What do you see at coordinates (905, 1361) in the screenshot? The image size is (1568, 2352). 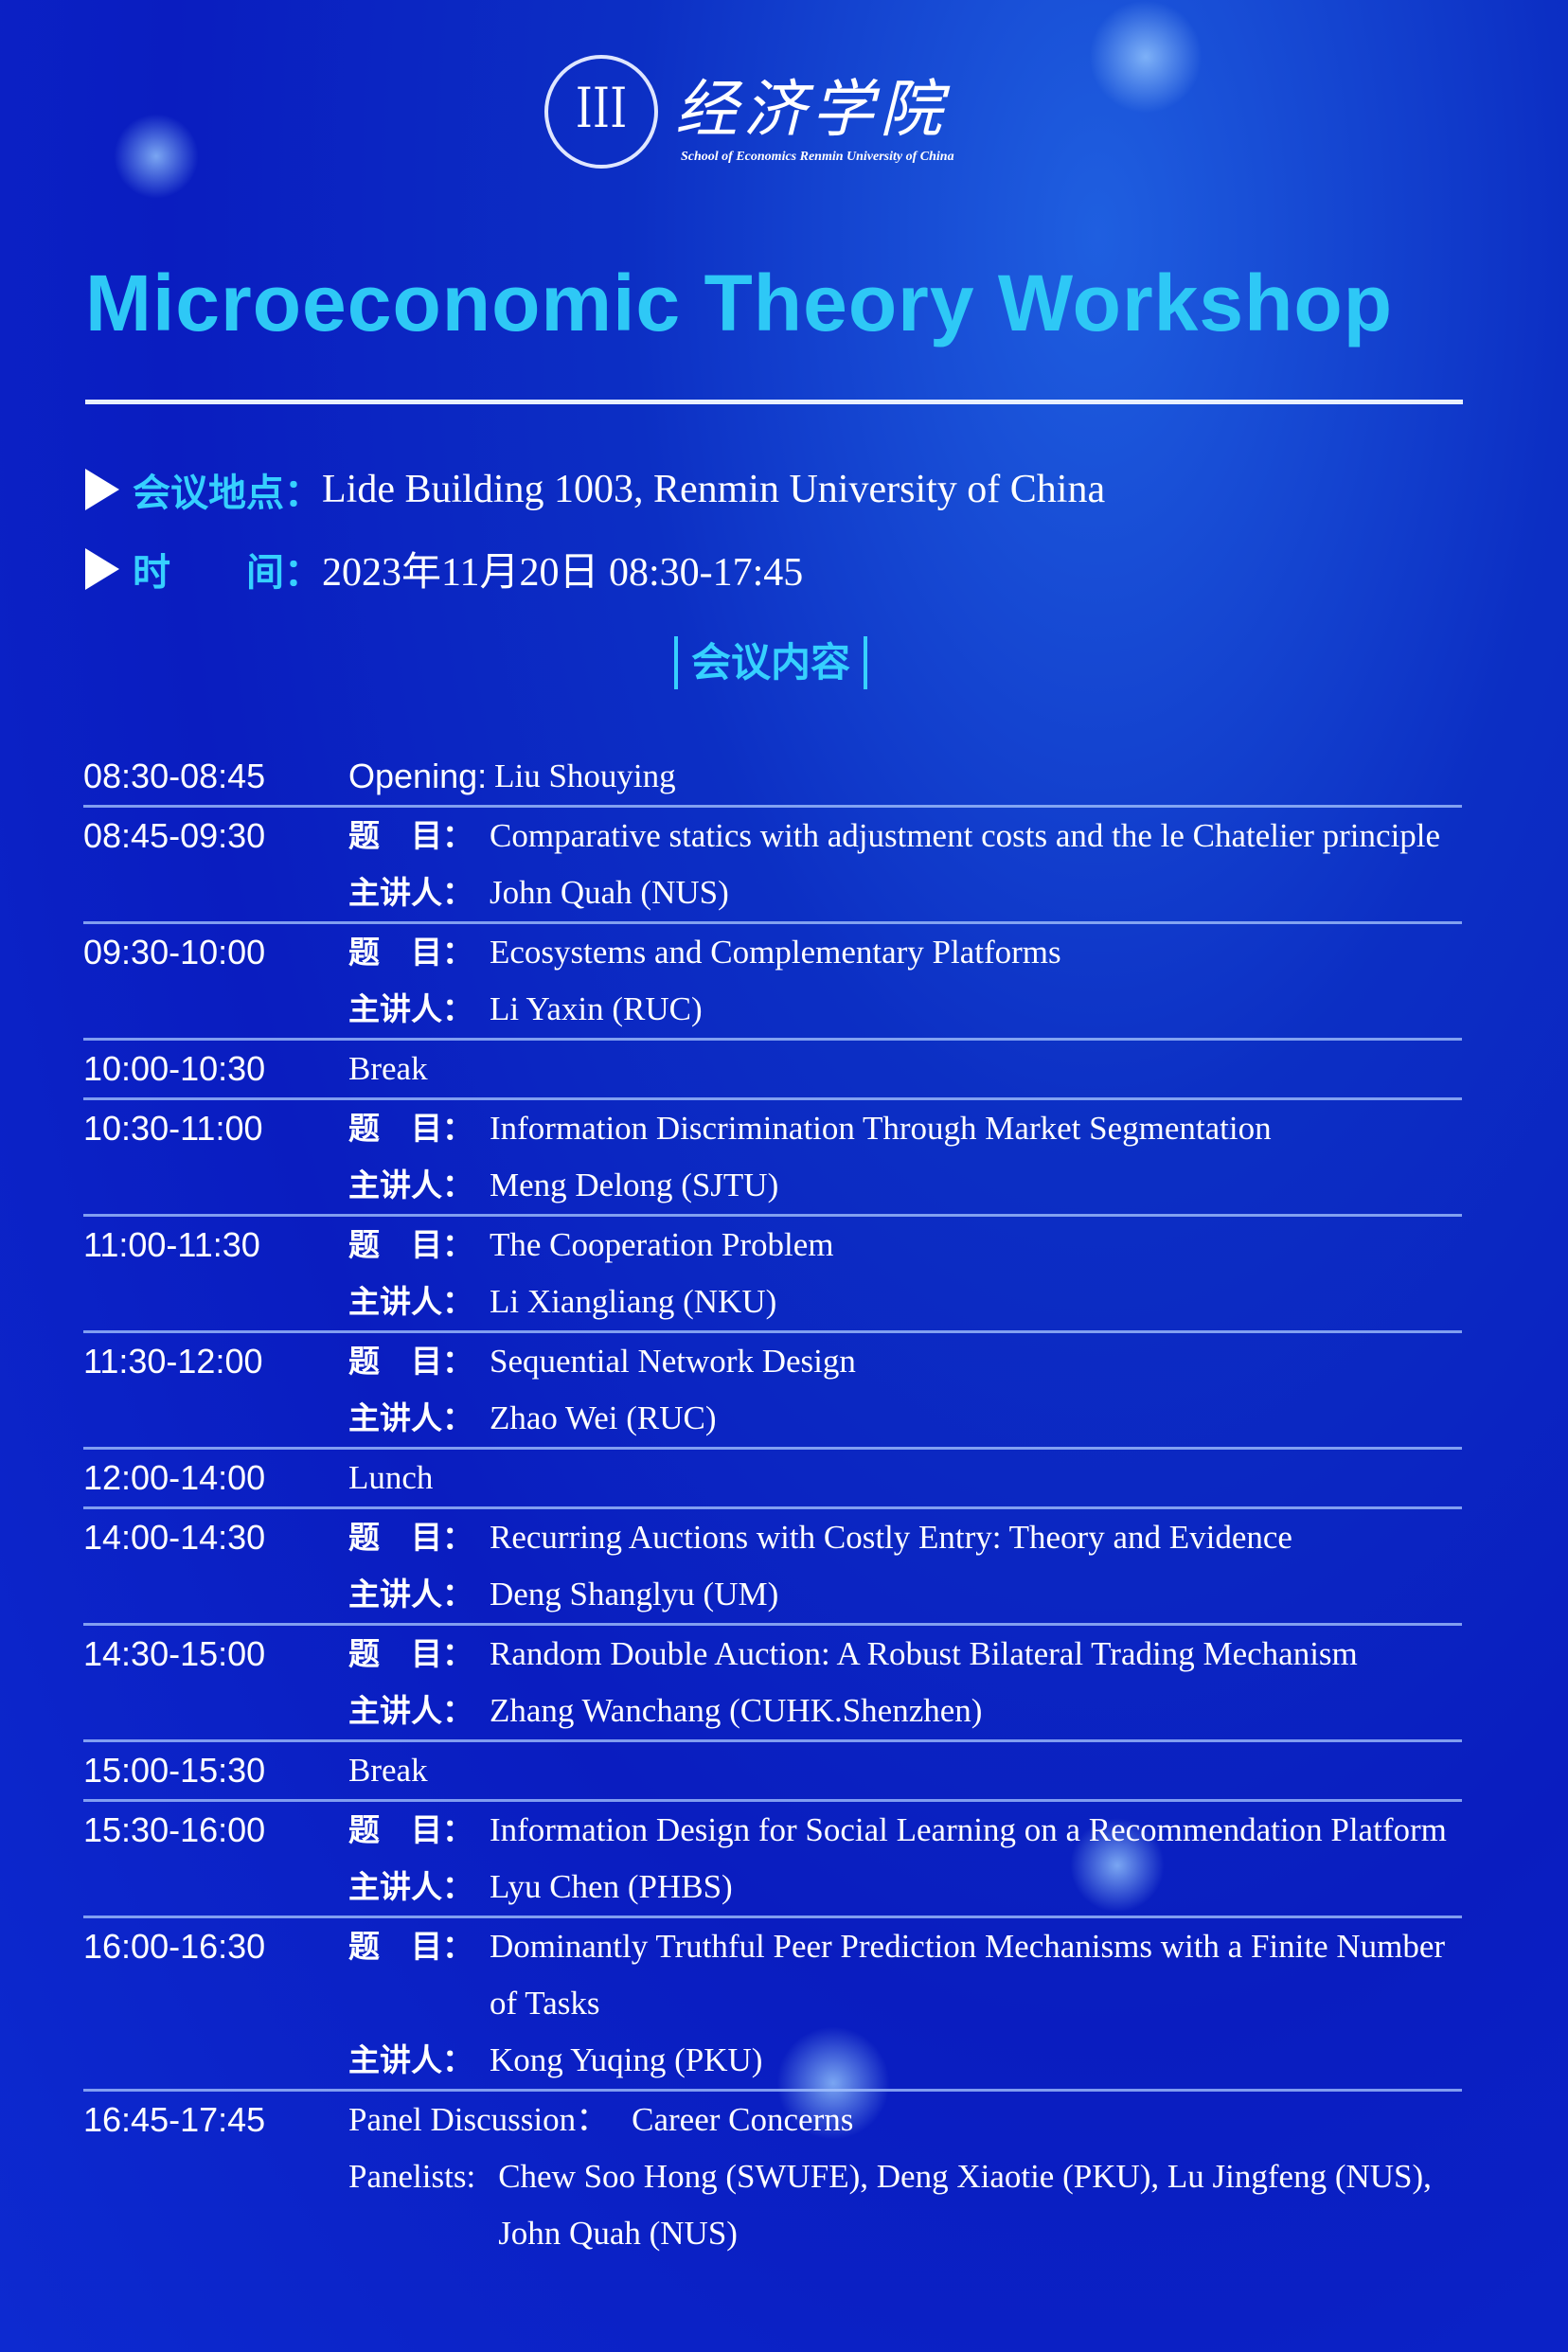 I see `session-line: 题 目： Sequential Network Design` at bounding box center [905, 1361].